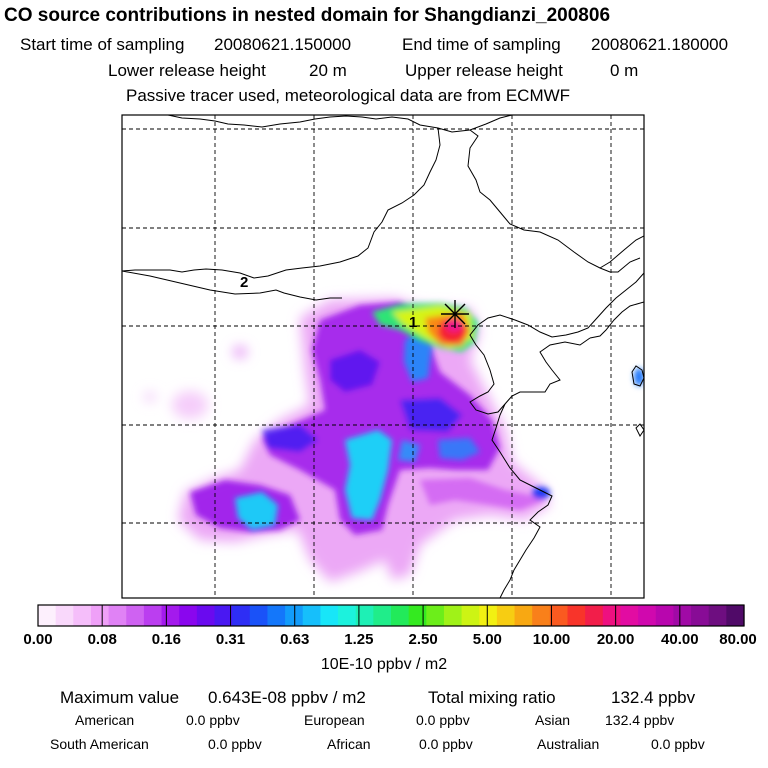 The height and width of the screenshot is (768, 768). Describe the element at coordinates (551, 639) in the screenshot. I see `colorbar-tick-label: 10.00` at that location.